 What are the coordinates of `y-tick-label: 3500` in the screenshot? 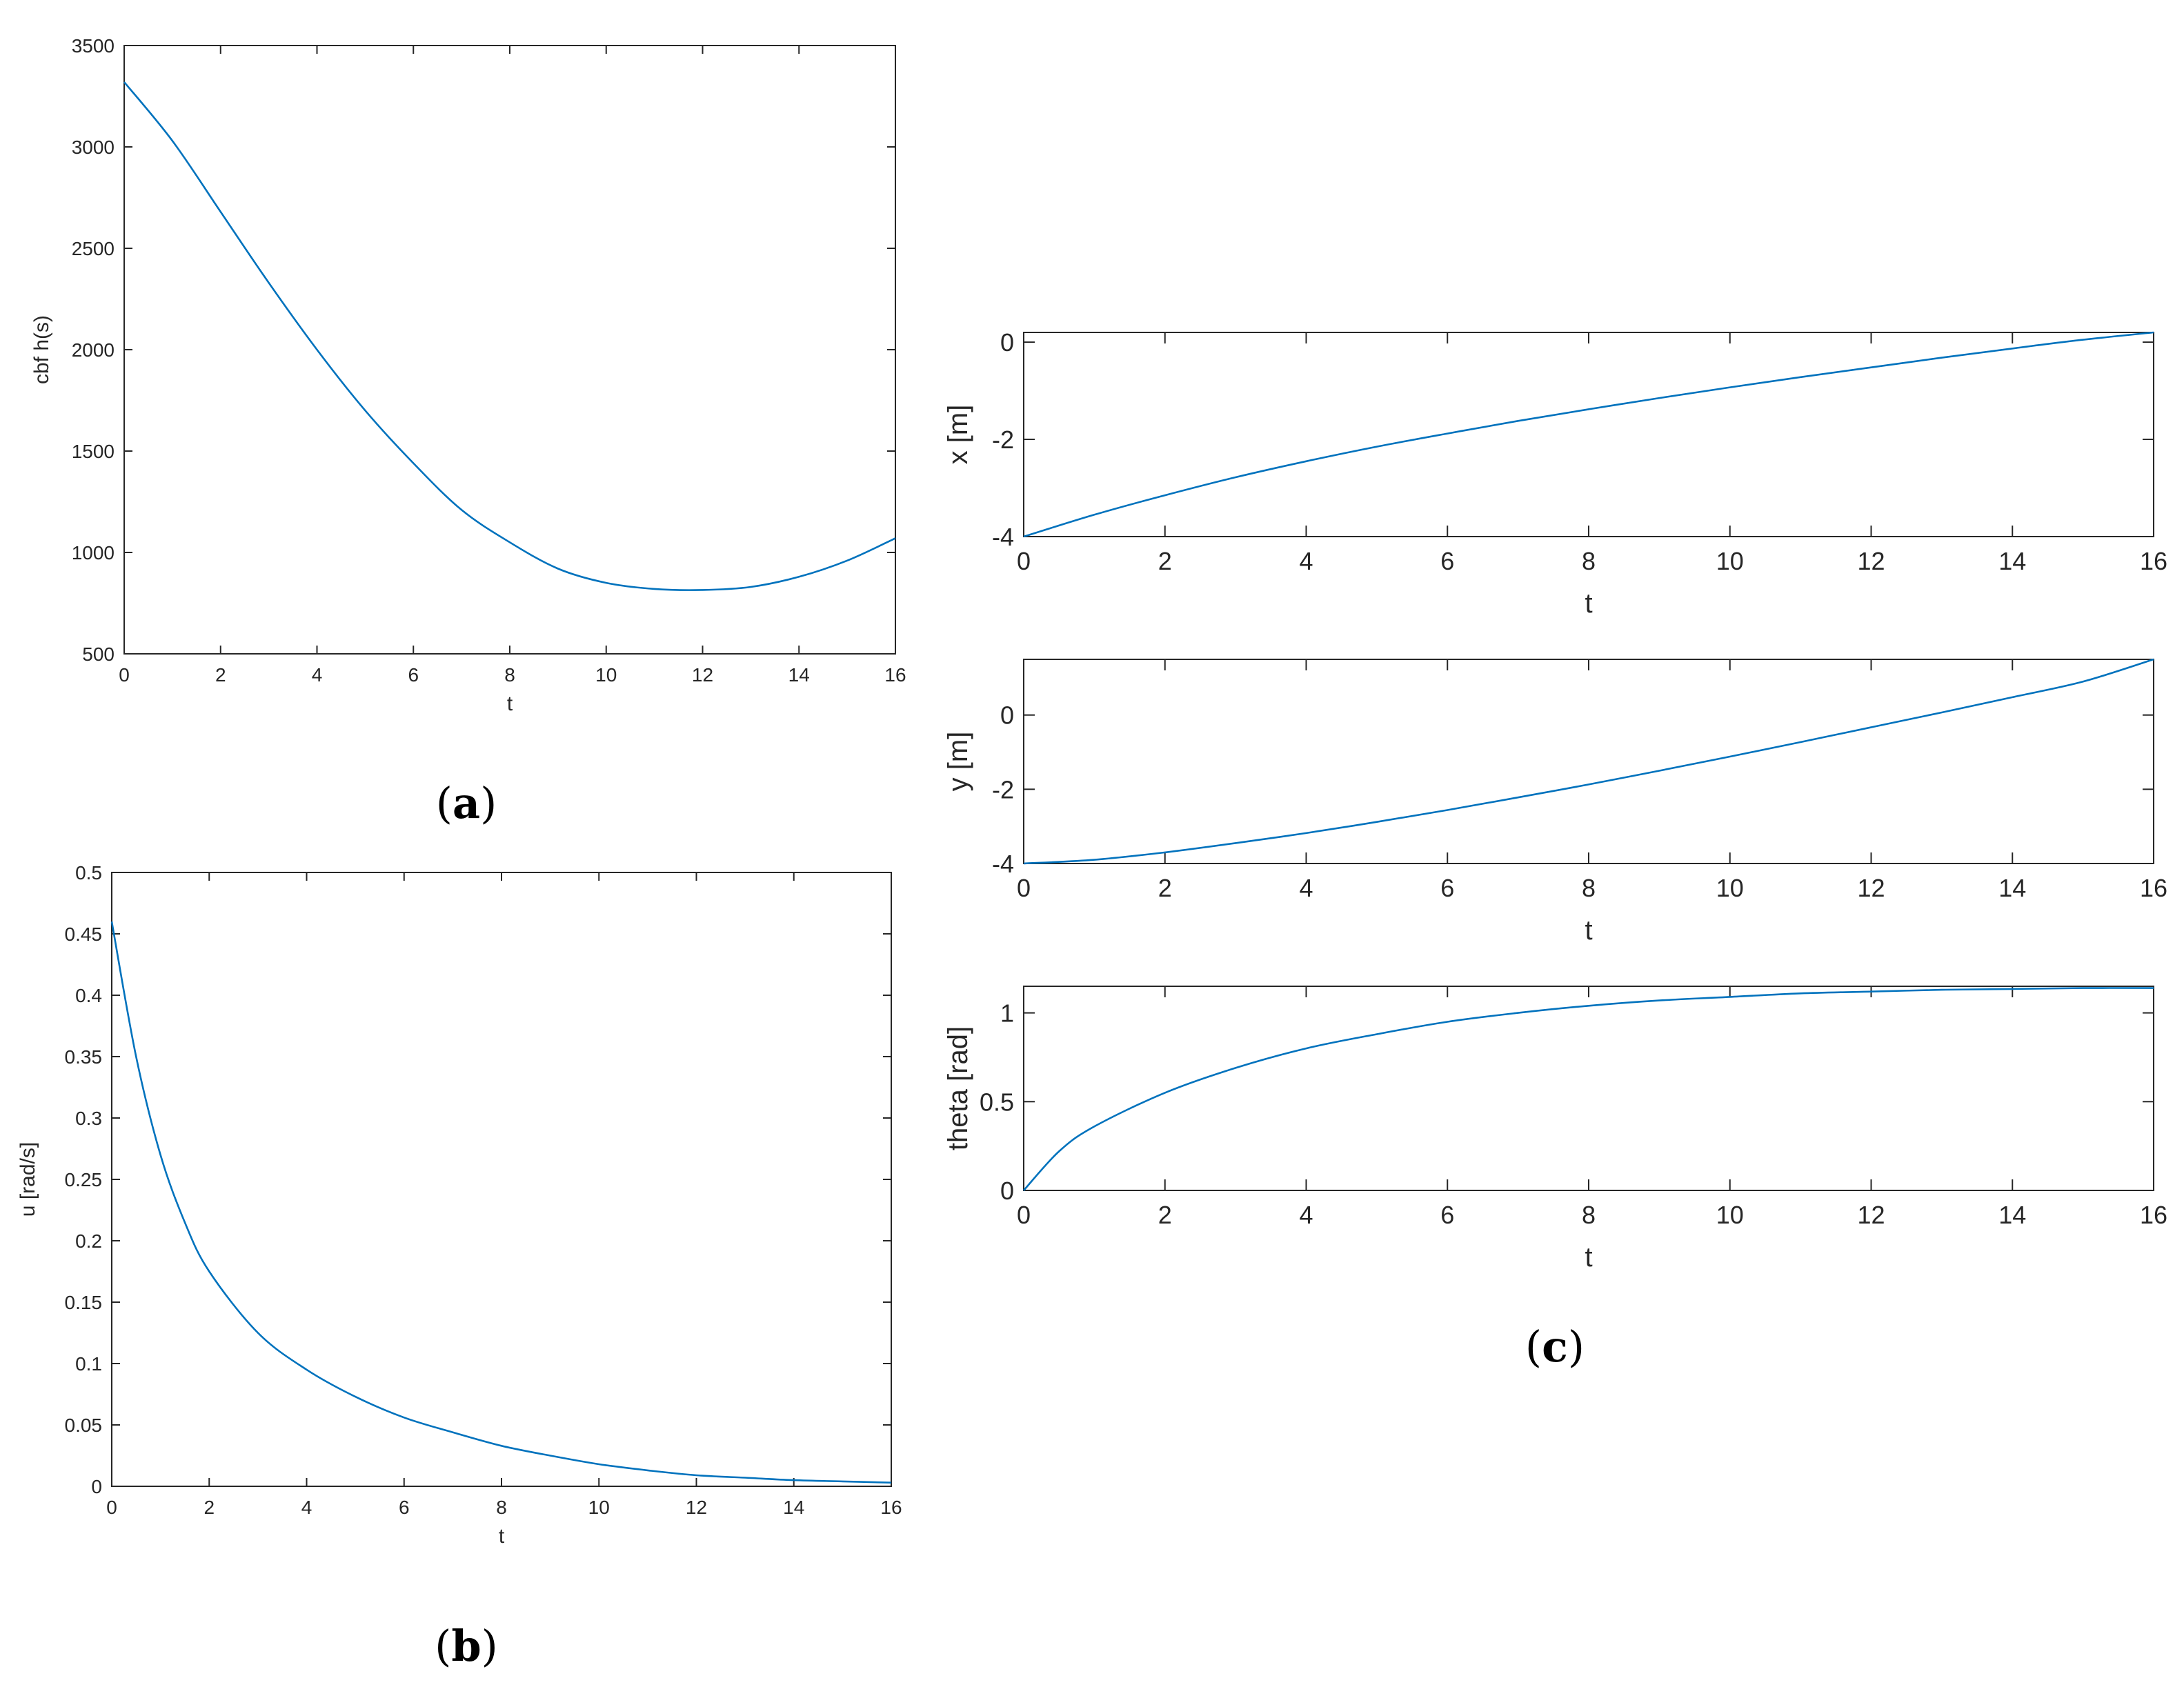 It's located at (93, 46).